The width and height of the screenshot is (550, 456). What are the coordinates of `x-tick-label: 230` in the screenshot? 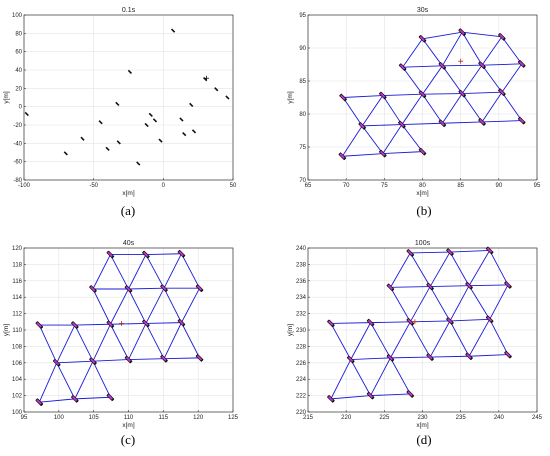 It's located at (422, 418).